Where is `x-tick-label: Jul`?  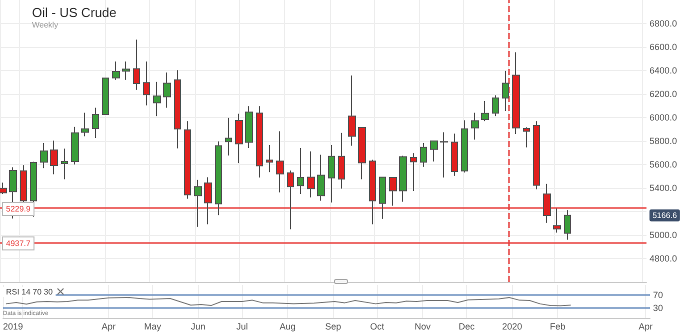 x-tick-label: Jul is located at coordinates (242, 327).